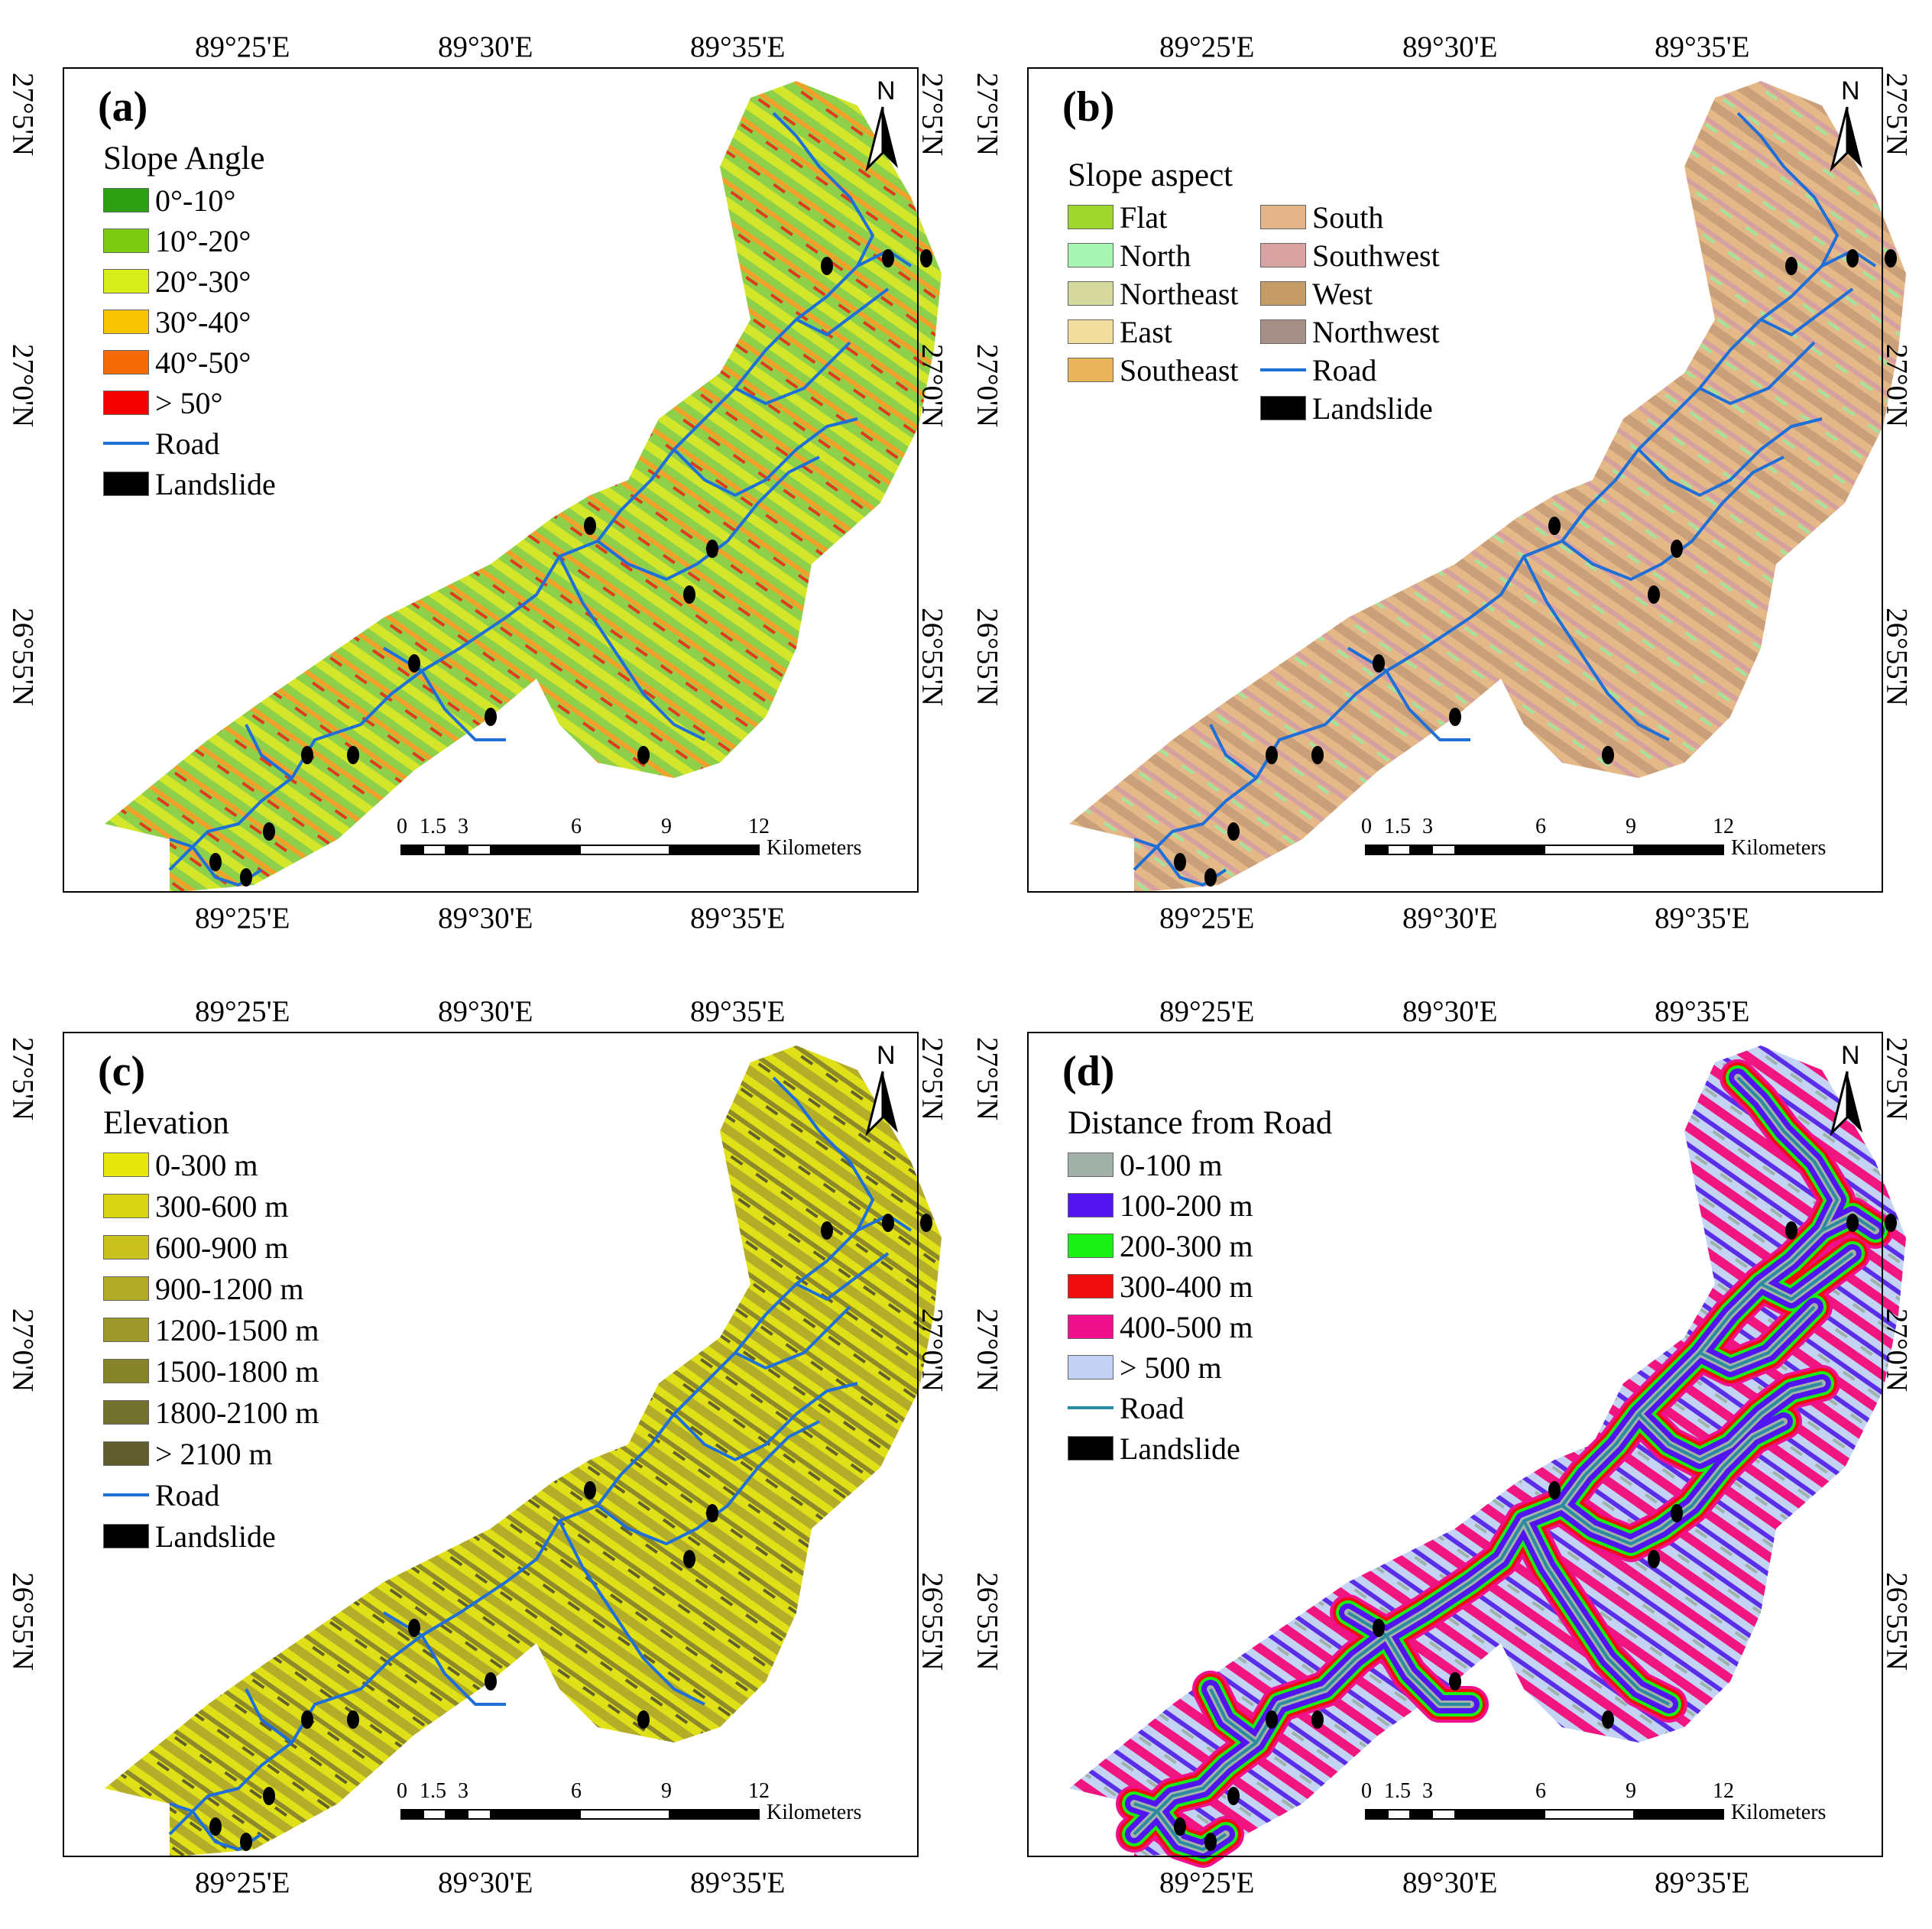 The image size is (1932, 1929). What do you see at coordinates (166, 1123) in the screenshot?
I see `legend-title: Elevation` at bounding box center [166, 1123].